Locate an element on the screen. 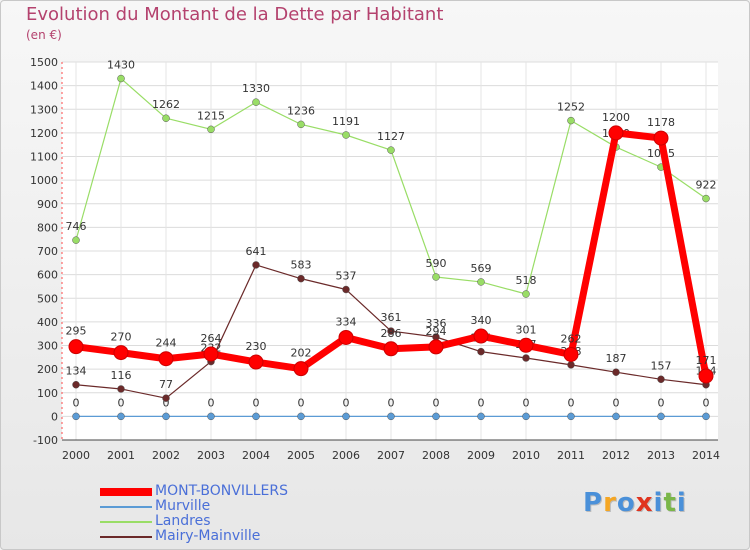  data-label-mairy-mainville: 187 is located at coordinates (616, 358).